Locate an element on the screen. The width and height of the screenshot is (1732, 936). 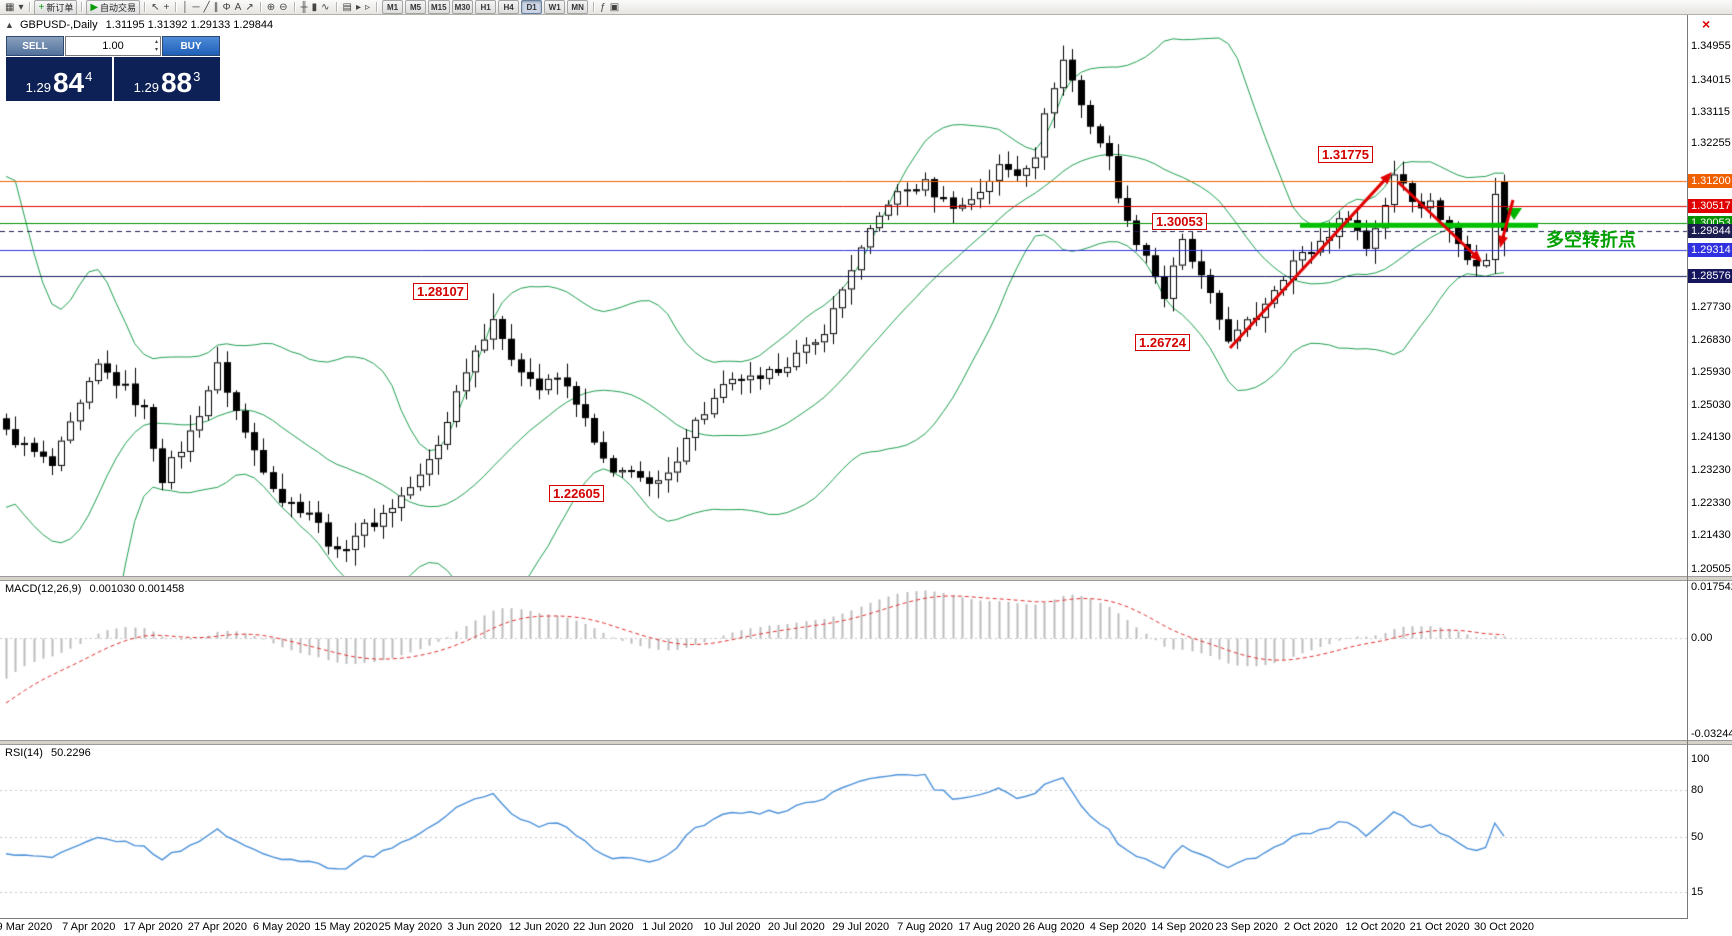
timeframe-h1-button: H1 is located at coordinates (486, 7).